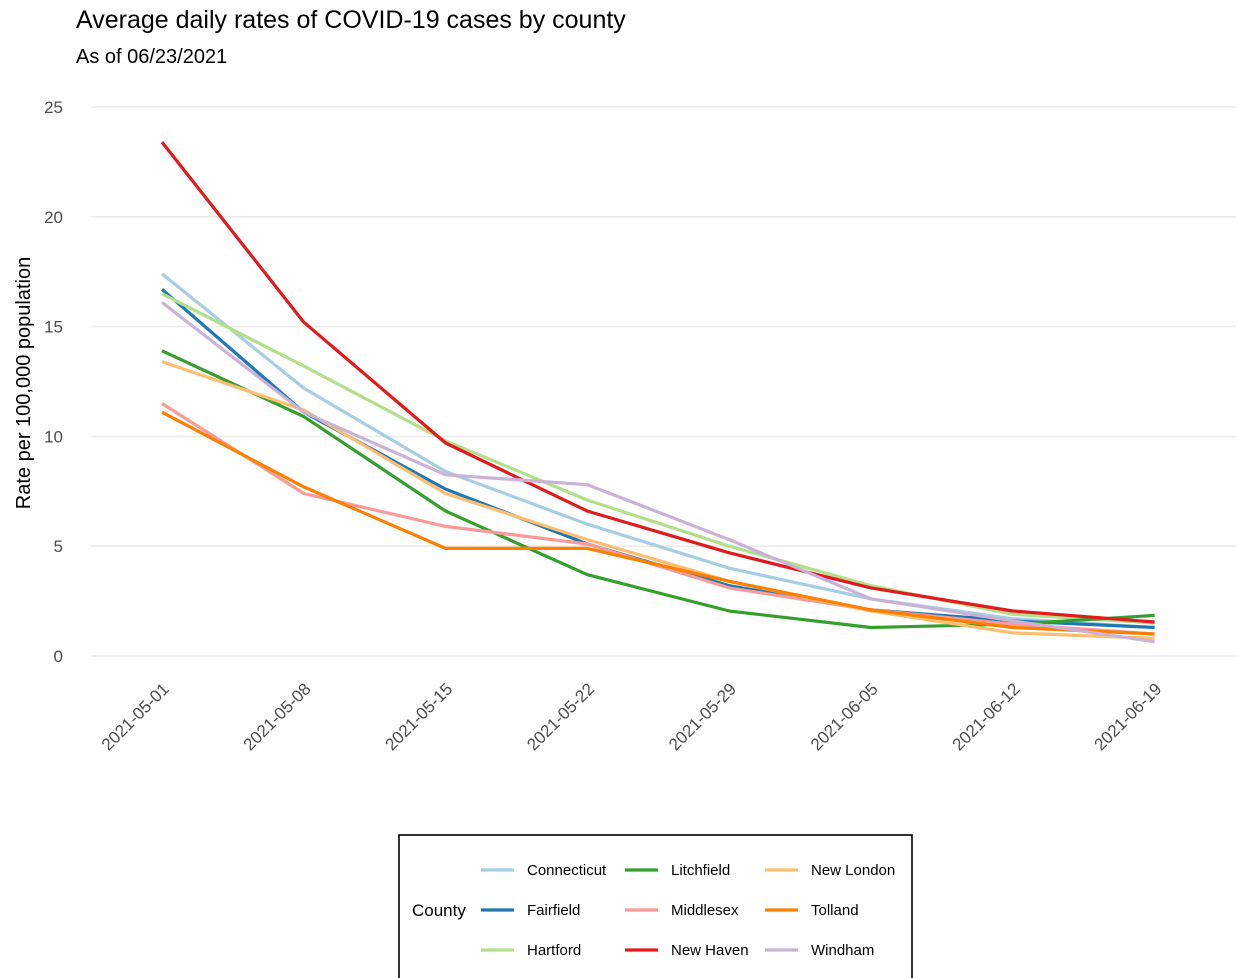 The width and height of the screenshot is (1238, 978). What do you see at coordinates (705, 910) in the screenshot?
I see `legend-label: Middlesex` at bounding box center [705, 910].